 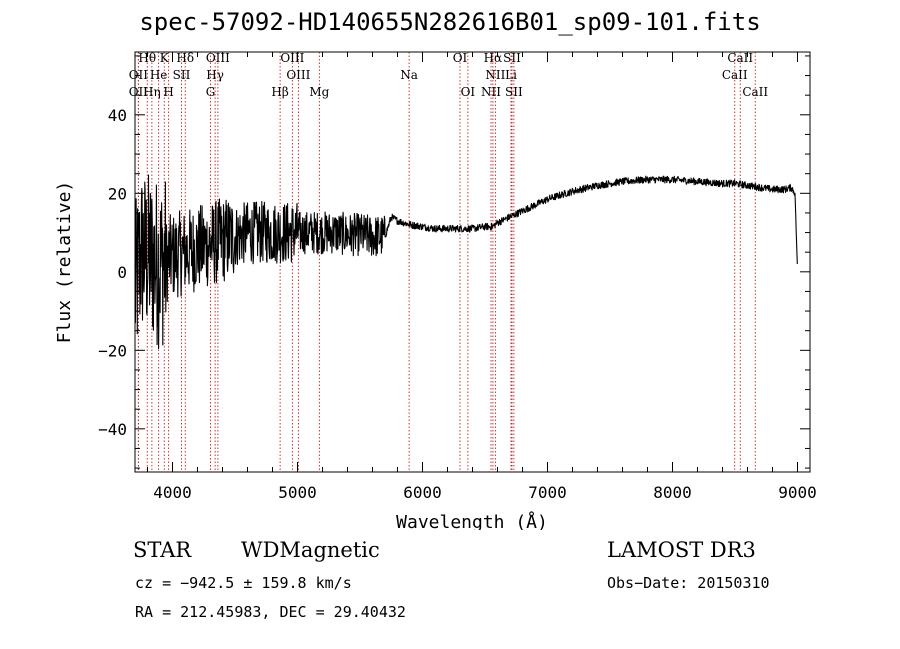 What do you see at coordinates (298, 75) in the screenshot?
I see `line-label-13: OIII` at bounding box center [298, 75].